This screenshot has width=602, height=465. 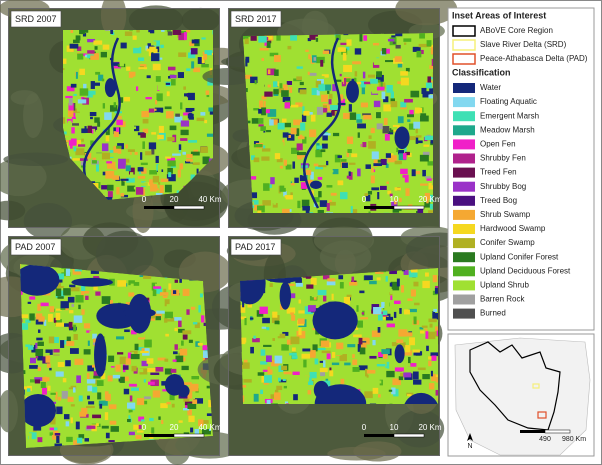 I want to click on classified-map, so click(x=339, y=336).